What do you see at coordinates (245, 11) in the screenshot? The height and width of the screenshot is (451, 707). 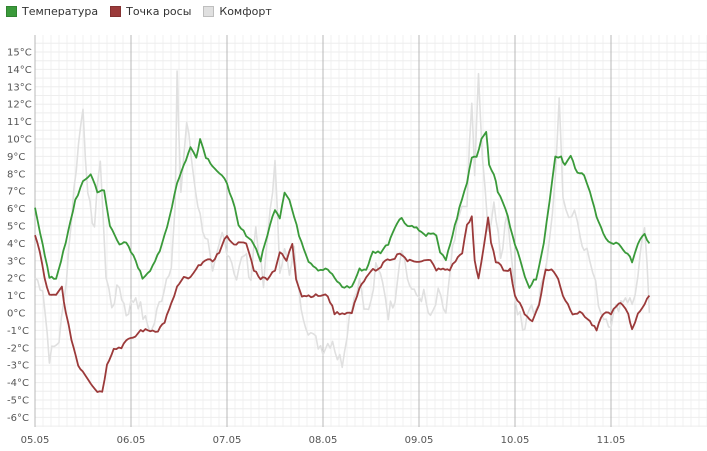 I see `legend-label-comfort: Комфорт` at bounding box center [245, 11].